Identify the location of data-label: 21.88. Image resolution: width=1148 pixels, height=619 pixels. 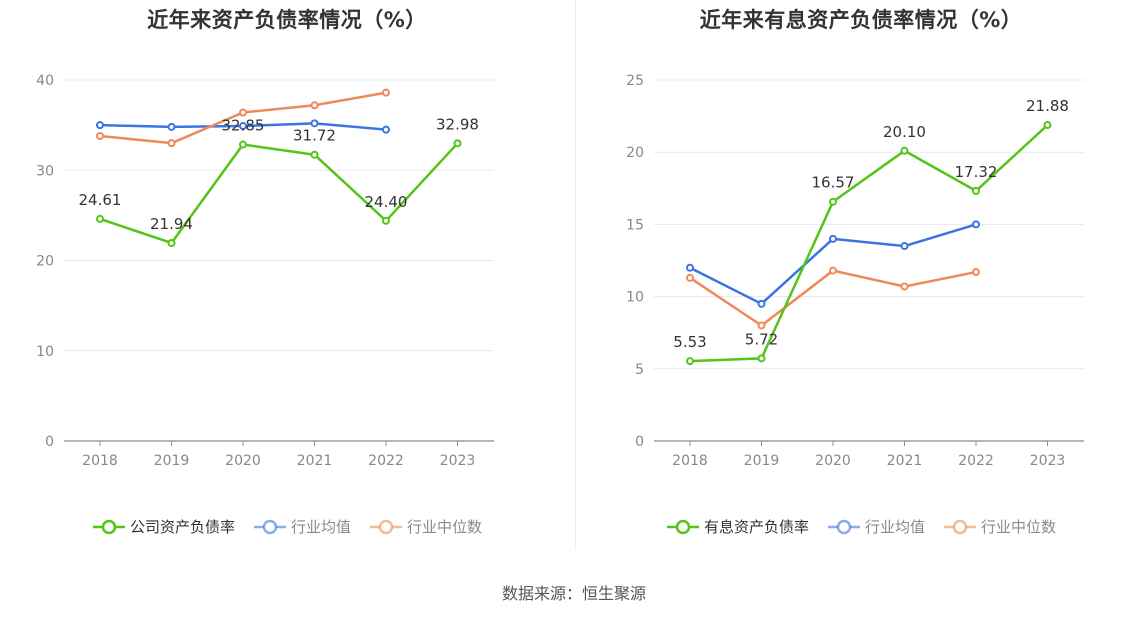
(1047, 106).